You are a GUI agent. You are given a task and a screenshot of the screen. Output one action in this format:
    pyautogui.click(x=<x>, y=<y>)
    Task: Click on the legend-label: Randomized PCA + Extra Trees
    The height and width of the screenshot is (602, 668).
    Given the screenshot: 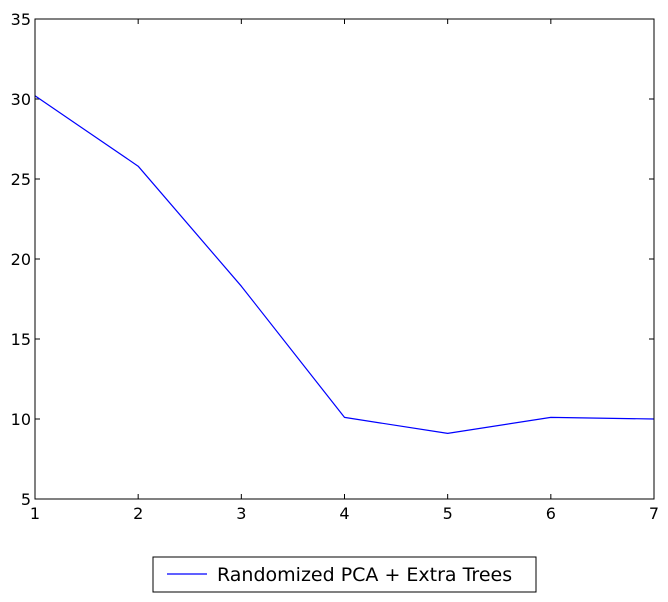 What is the action you would take?
    pyautogui.click(x=364, y=575)
    